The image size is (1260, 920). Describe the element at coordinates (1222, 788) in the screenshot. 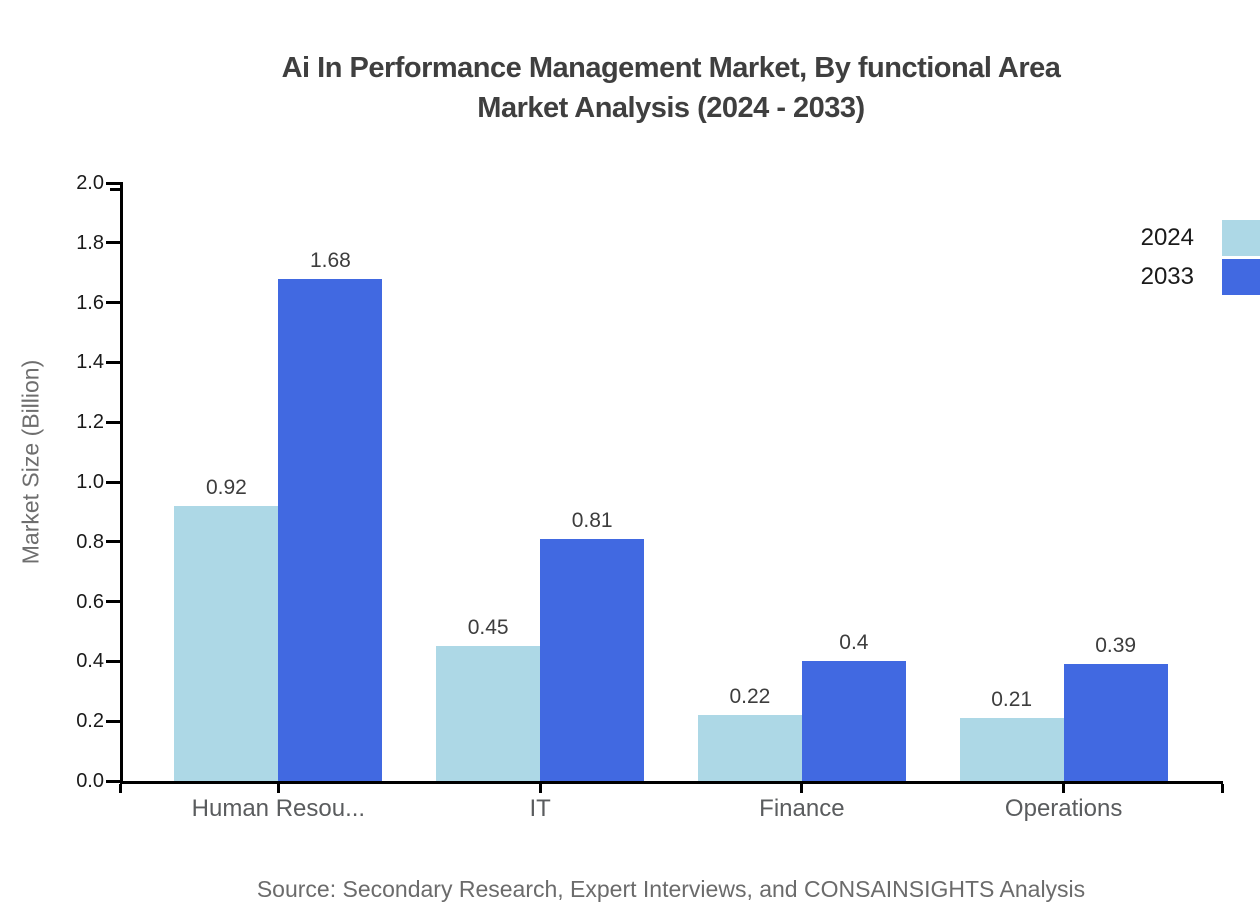

I see `x-axis-right-end-tick` at that location.